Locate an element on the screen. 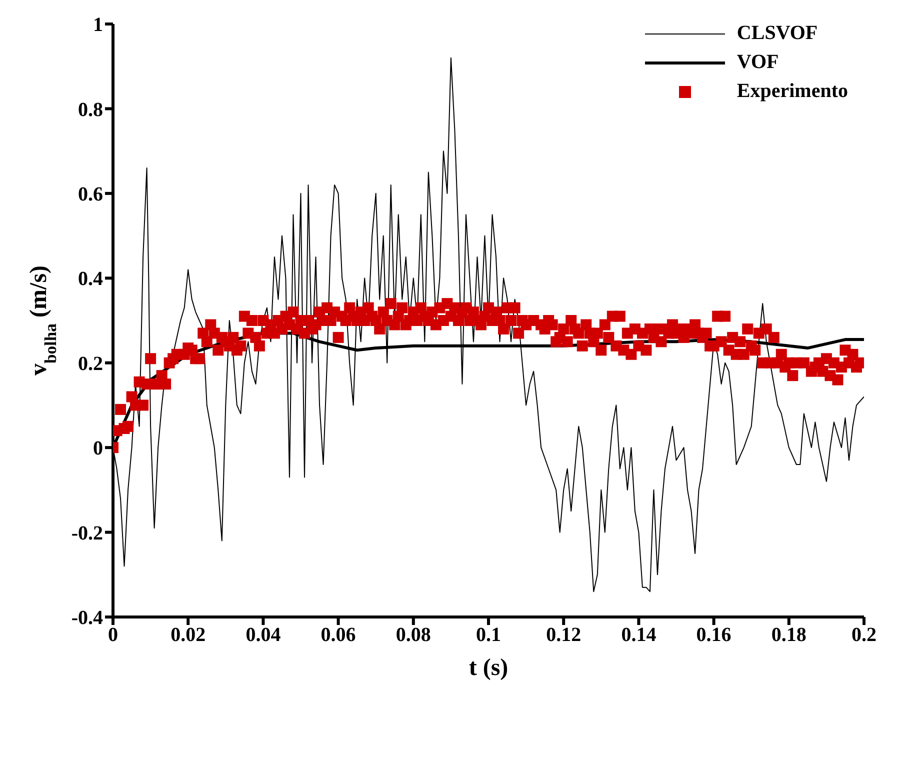 Image resolution: width=897 pixels, height=778 pixels. y-tick-label: -0.2 is located at coordinates (87, 533).